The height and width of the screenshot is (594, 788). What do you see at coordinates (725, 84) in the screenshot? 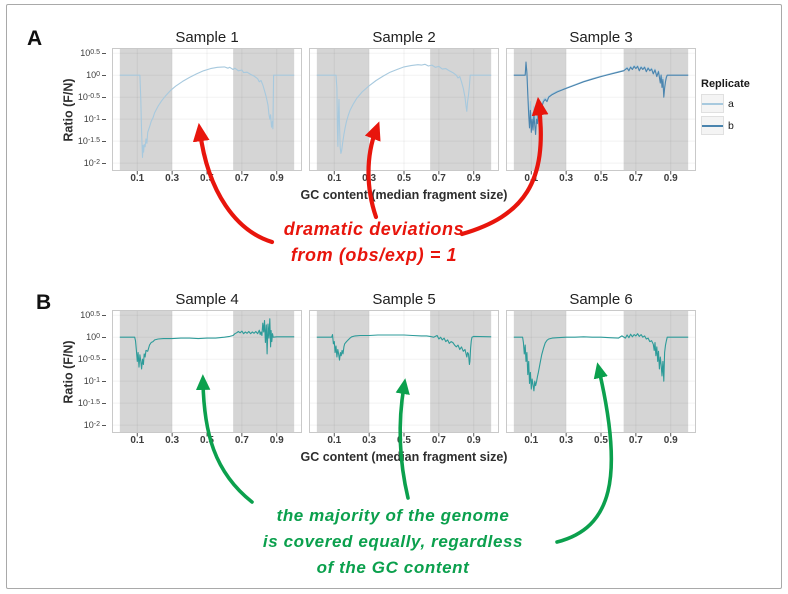
I see `legend-title: Replicate` at bounding box center [725, 84].